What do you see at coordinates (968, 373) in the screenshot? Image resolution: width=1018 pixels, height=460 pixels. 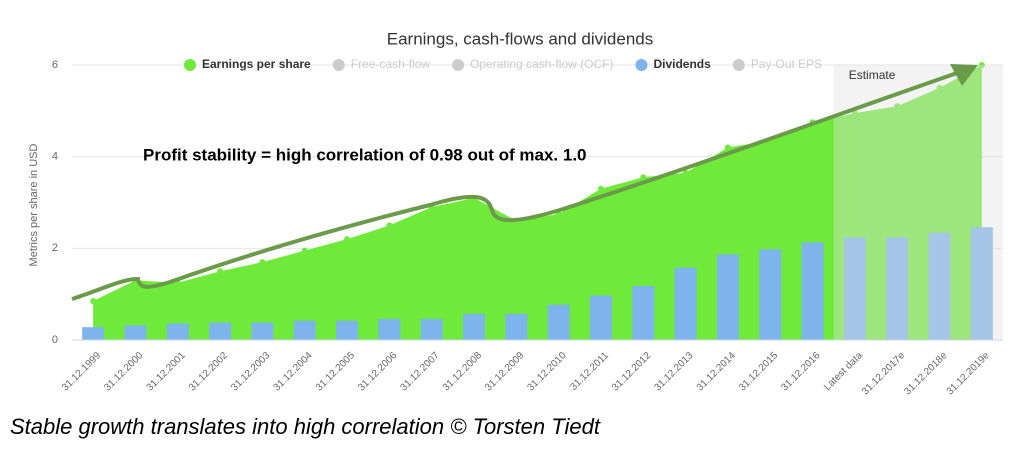 I see `x-tick-label: 31.12.2019e` at bounding box center [968, 373].